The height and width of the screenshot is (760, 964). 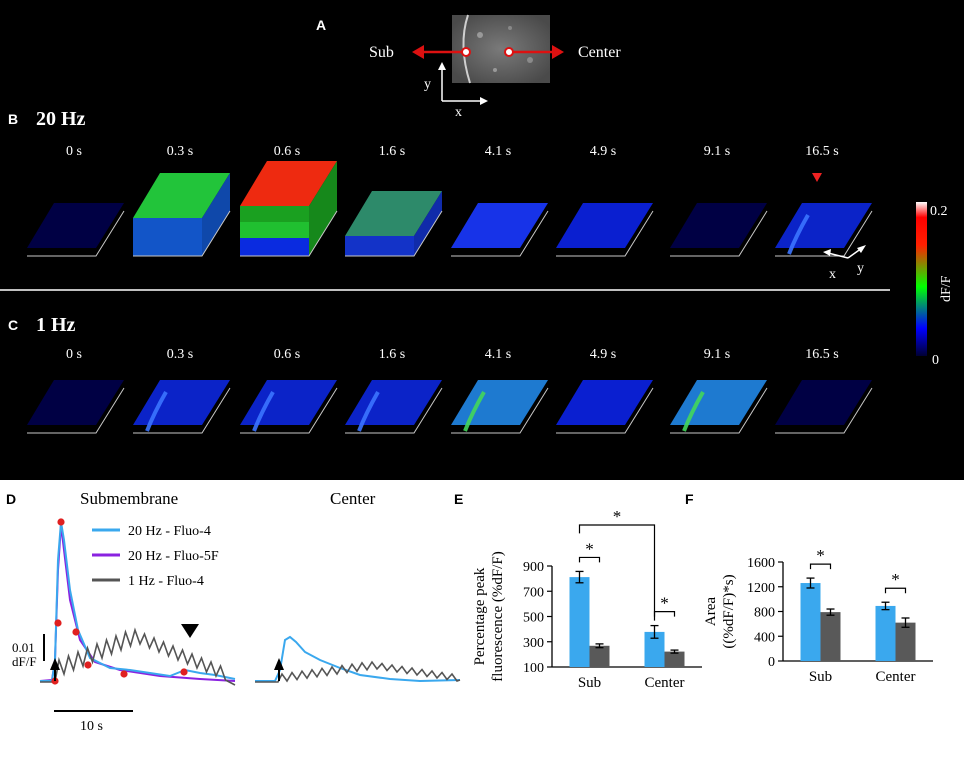 I want to click on y-tick-label: 300, so click(x=533, y=643).